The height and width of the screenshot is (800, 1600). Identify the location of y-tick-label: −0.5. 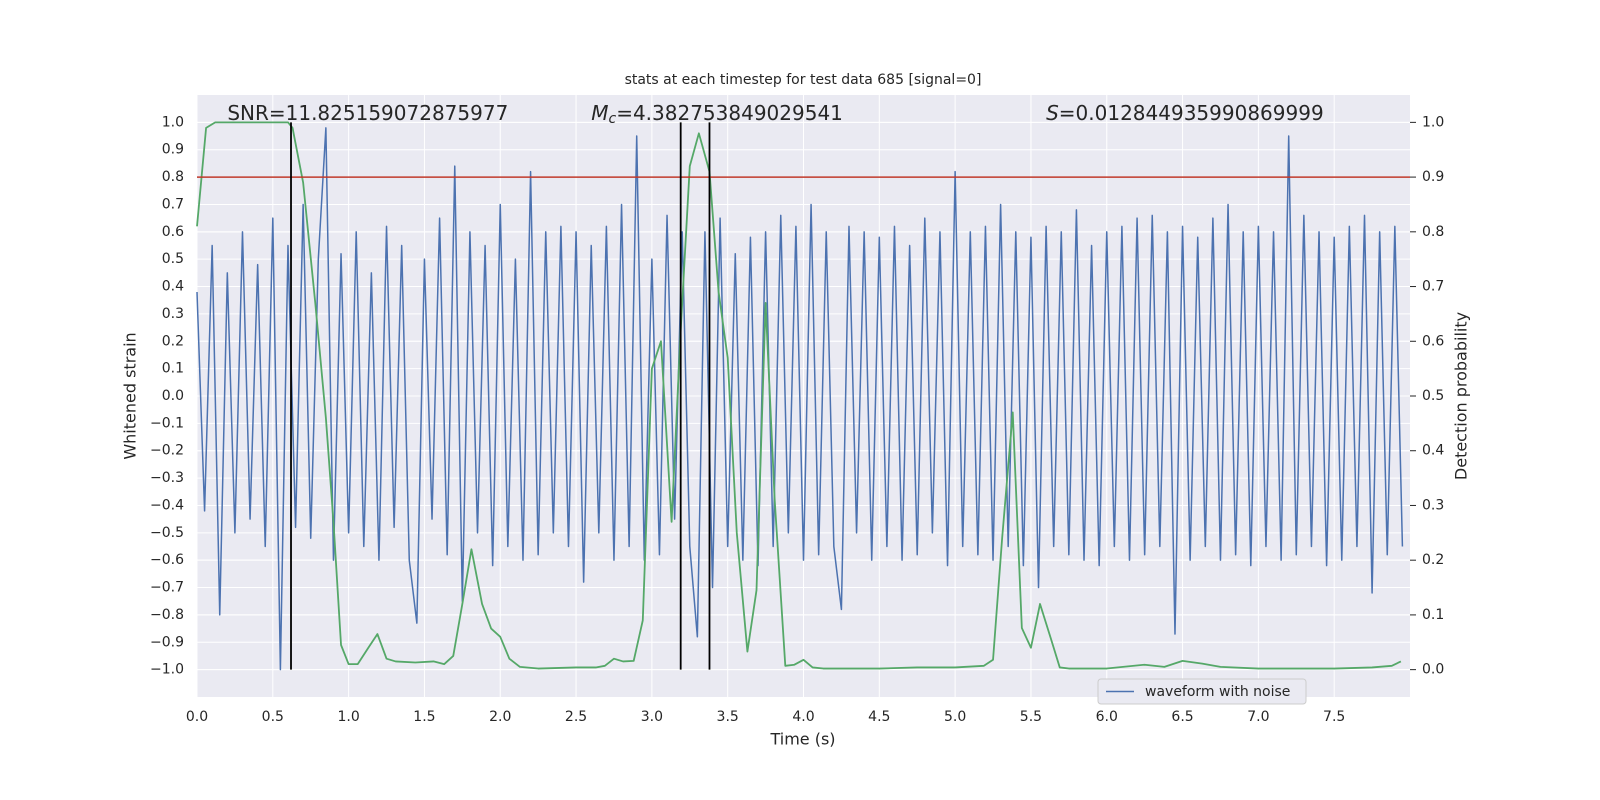
(167, 533).